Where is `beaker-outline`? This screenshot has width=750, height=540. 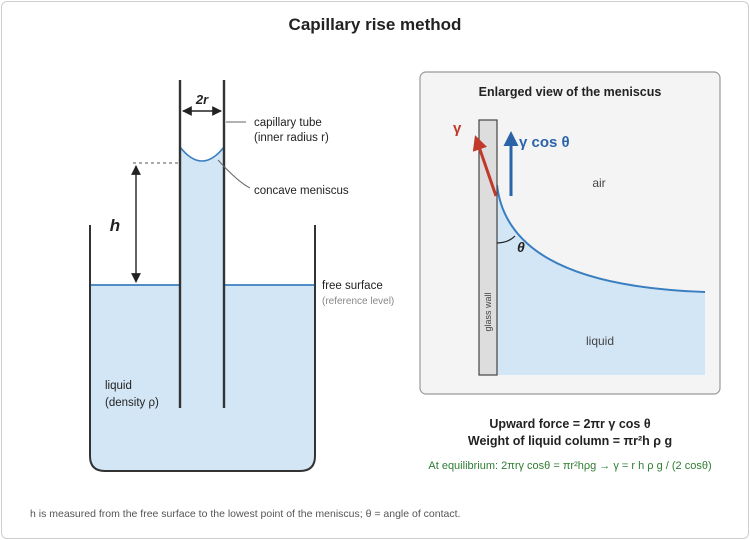
beaker-outline is located at coordinates (202, 348).